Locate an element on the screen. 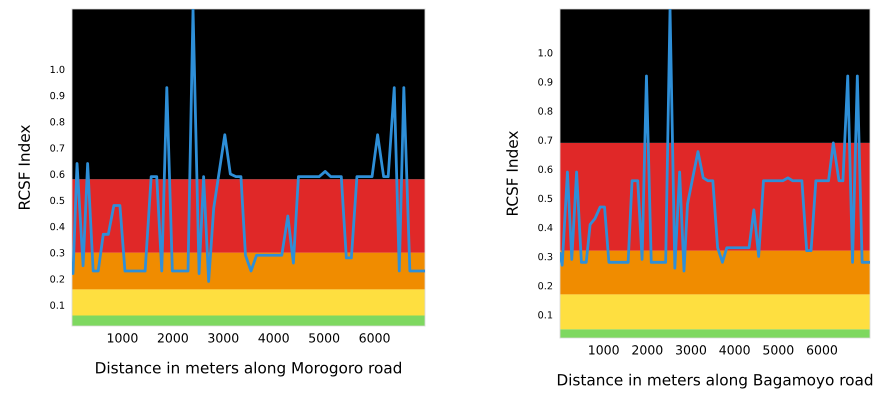 The width and height of the screenshot is (895, 409). x-axis-title: Distance in meters along Morogoro road is located at coordinates (248, 369).